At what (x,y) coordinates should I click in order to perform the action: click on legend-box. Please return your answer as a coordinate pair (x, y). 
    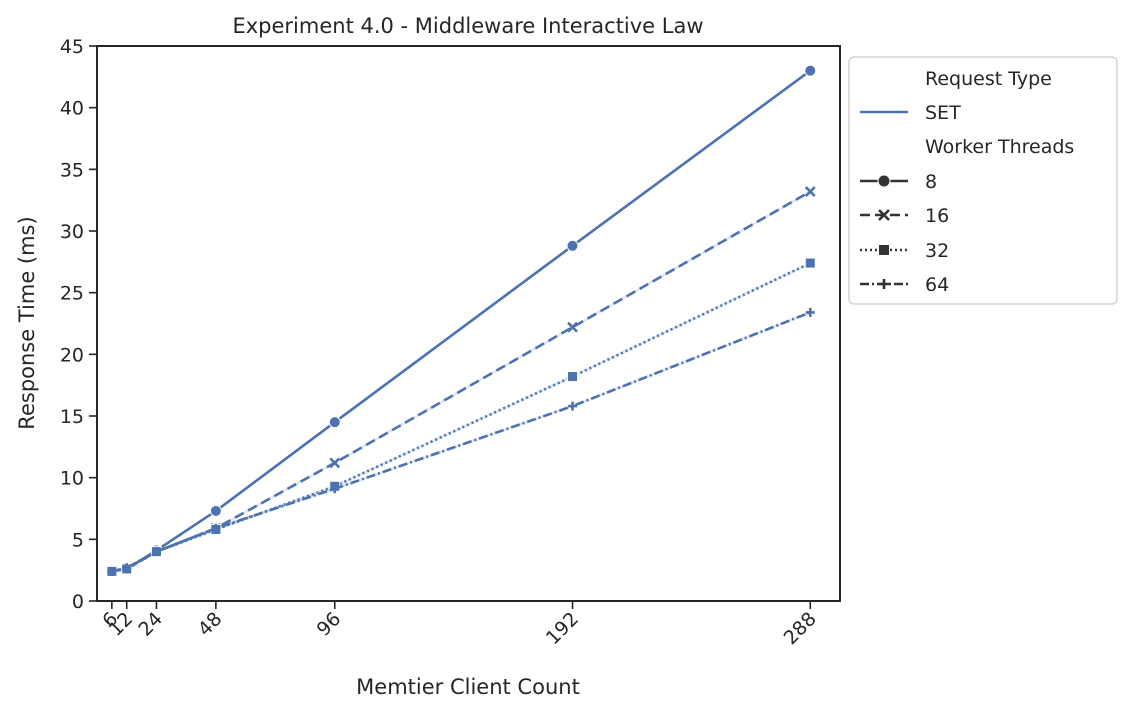
    Looking at the image, I should click on (983, 180).